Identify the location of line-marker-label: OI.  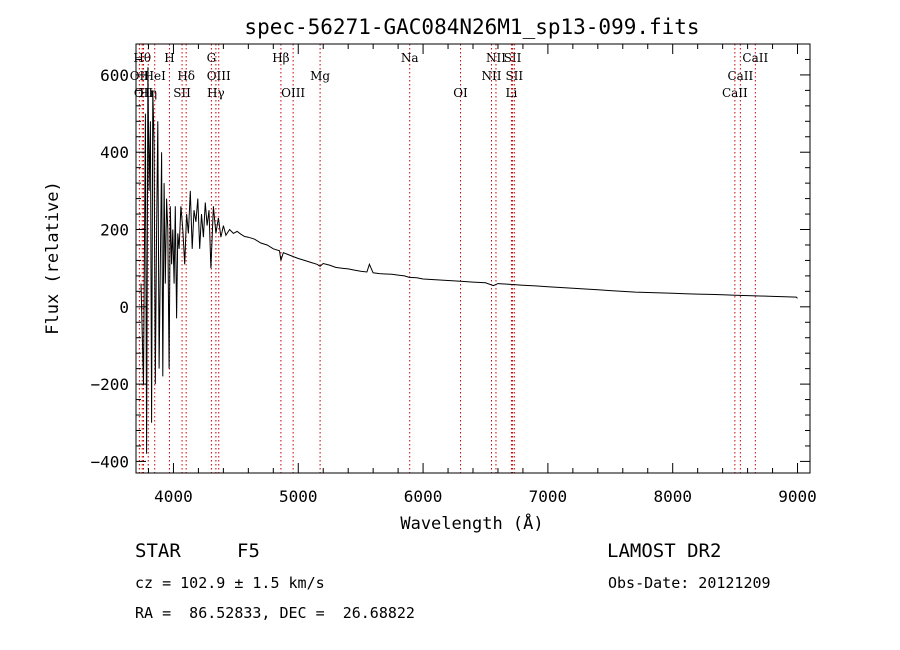
(460, 93).